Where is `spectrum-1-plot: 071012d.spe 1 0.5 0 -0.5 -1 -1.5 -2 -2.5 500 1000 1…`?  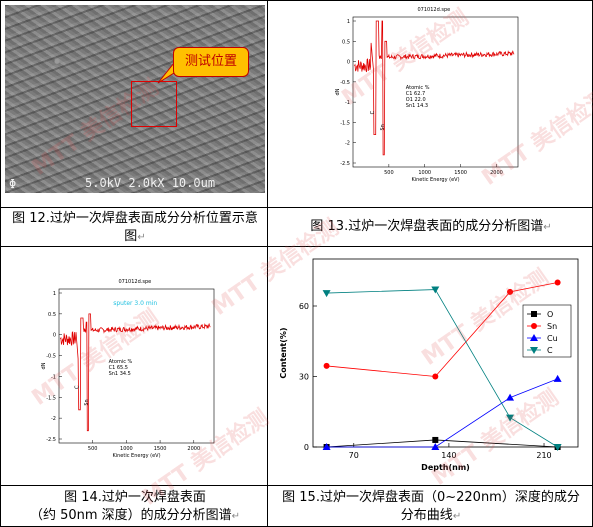 spectrum-1-plot: 071012d.spe 1 0.5 0 -0.5 -1 -1.5 -2 -2.5 500 1000 1… is located at coordinates (427, 95).